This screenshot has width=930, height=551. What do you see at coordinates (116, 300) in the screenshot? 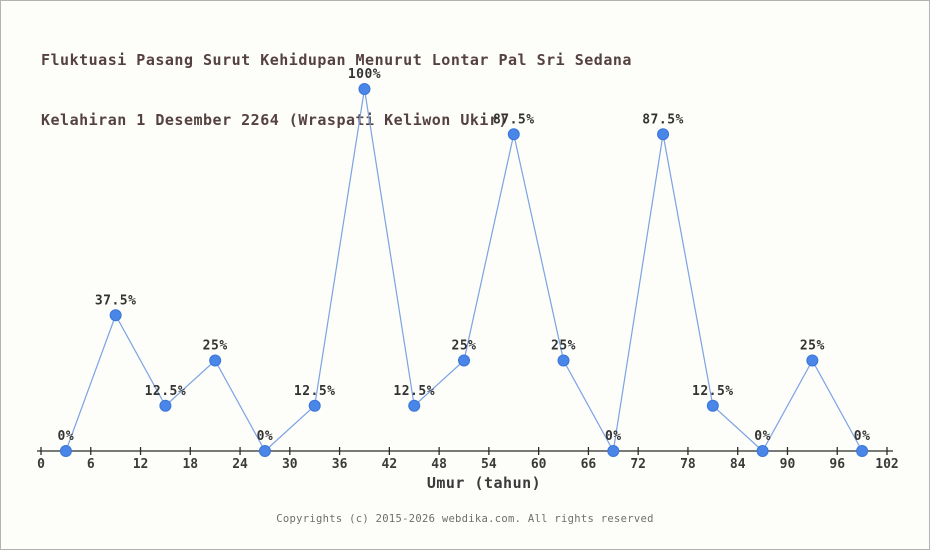
I see `data-point-label: 37.5%` at bounding box center [116, 300].